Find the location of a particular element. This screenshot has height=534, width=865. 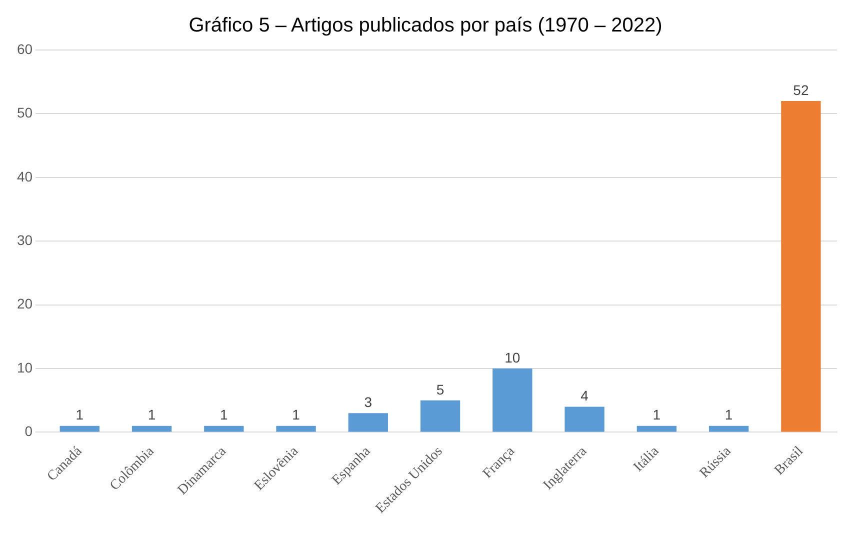

y-tick-label: 50 is located at coordinates (24, 112).